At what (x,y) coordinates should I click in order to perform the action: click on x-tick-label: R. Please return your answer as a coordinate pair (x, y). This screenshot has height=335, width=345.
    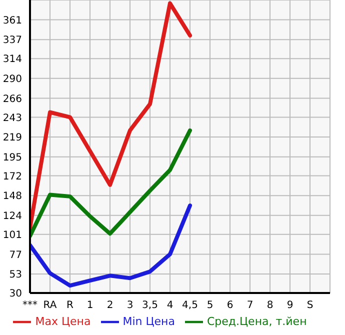
    Looking at the image, I should click on (70, 306).